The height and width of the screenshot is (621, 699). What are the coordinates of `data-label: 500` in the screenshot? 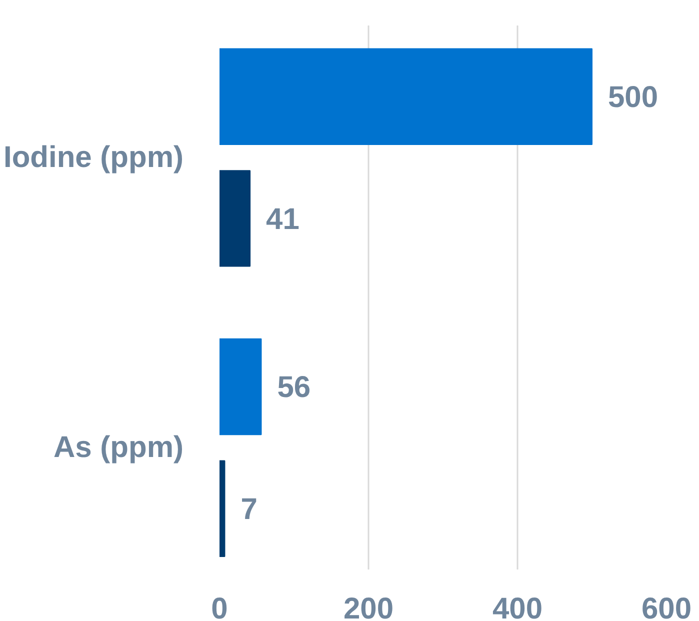 It's located at (633, 97).